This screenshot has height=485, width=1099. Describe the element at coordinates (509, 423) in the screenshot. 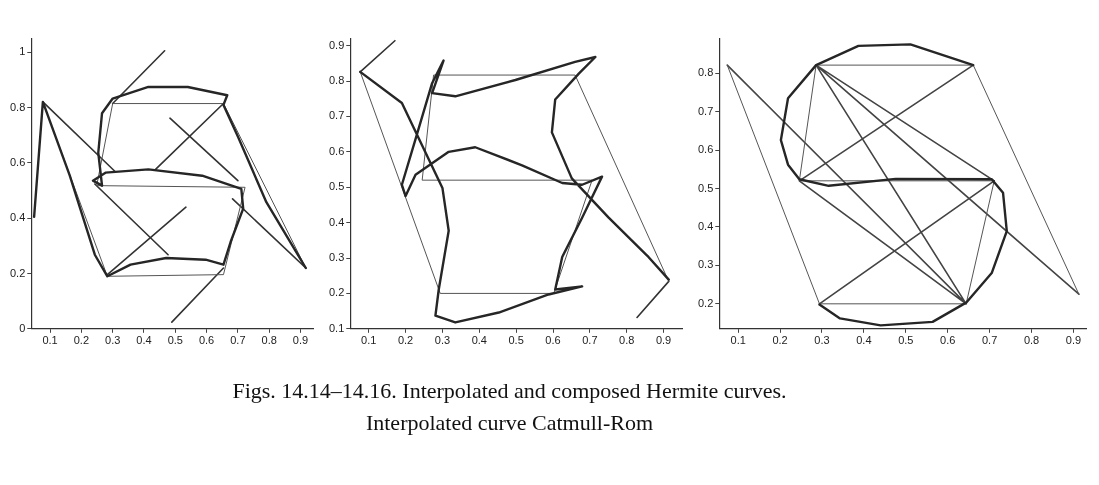

I see `text: Interpolated curve Catmull-Rom` at that location.